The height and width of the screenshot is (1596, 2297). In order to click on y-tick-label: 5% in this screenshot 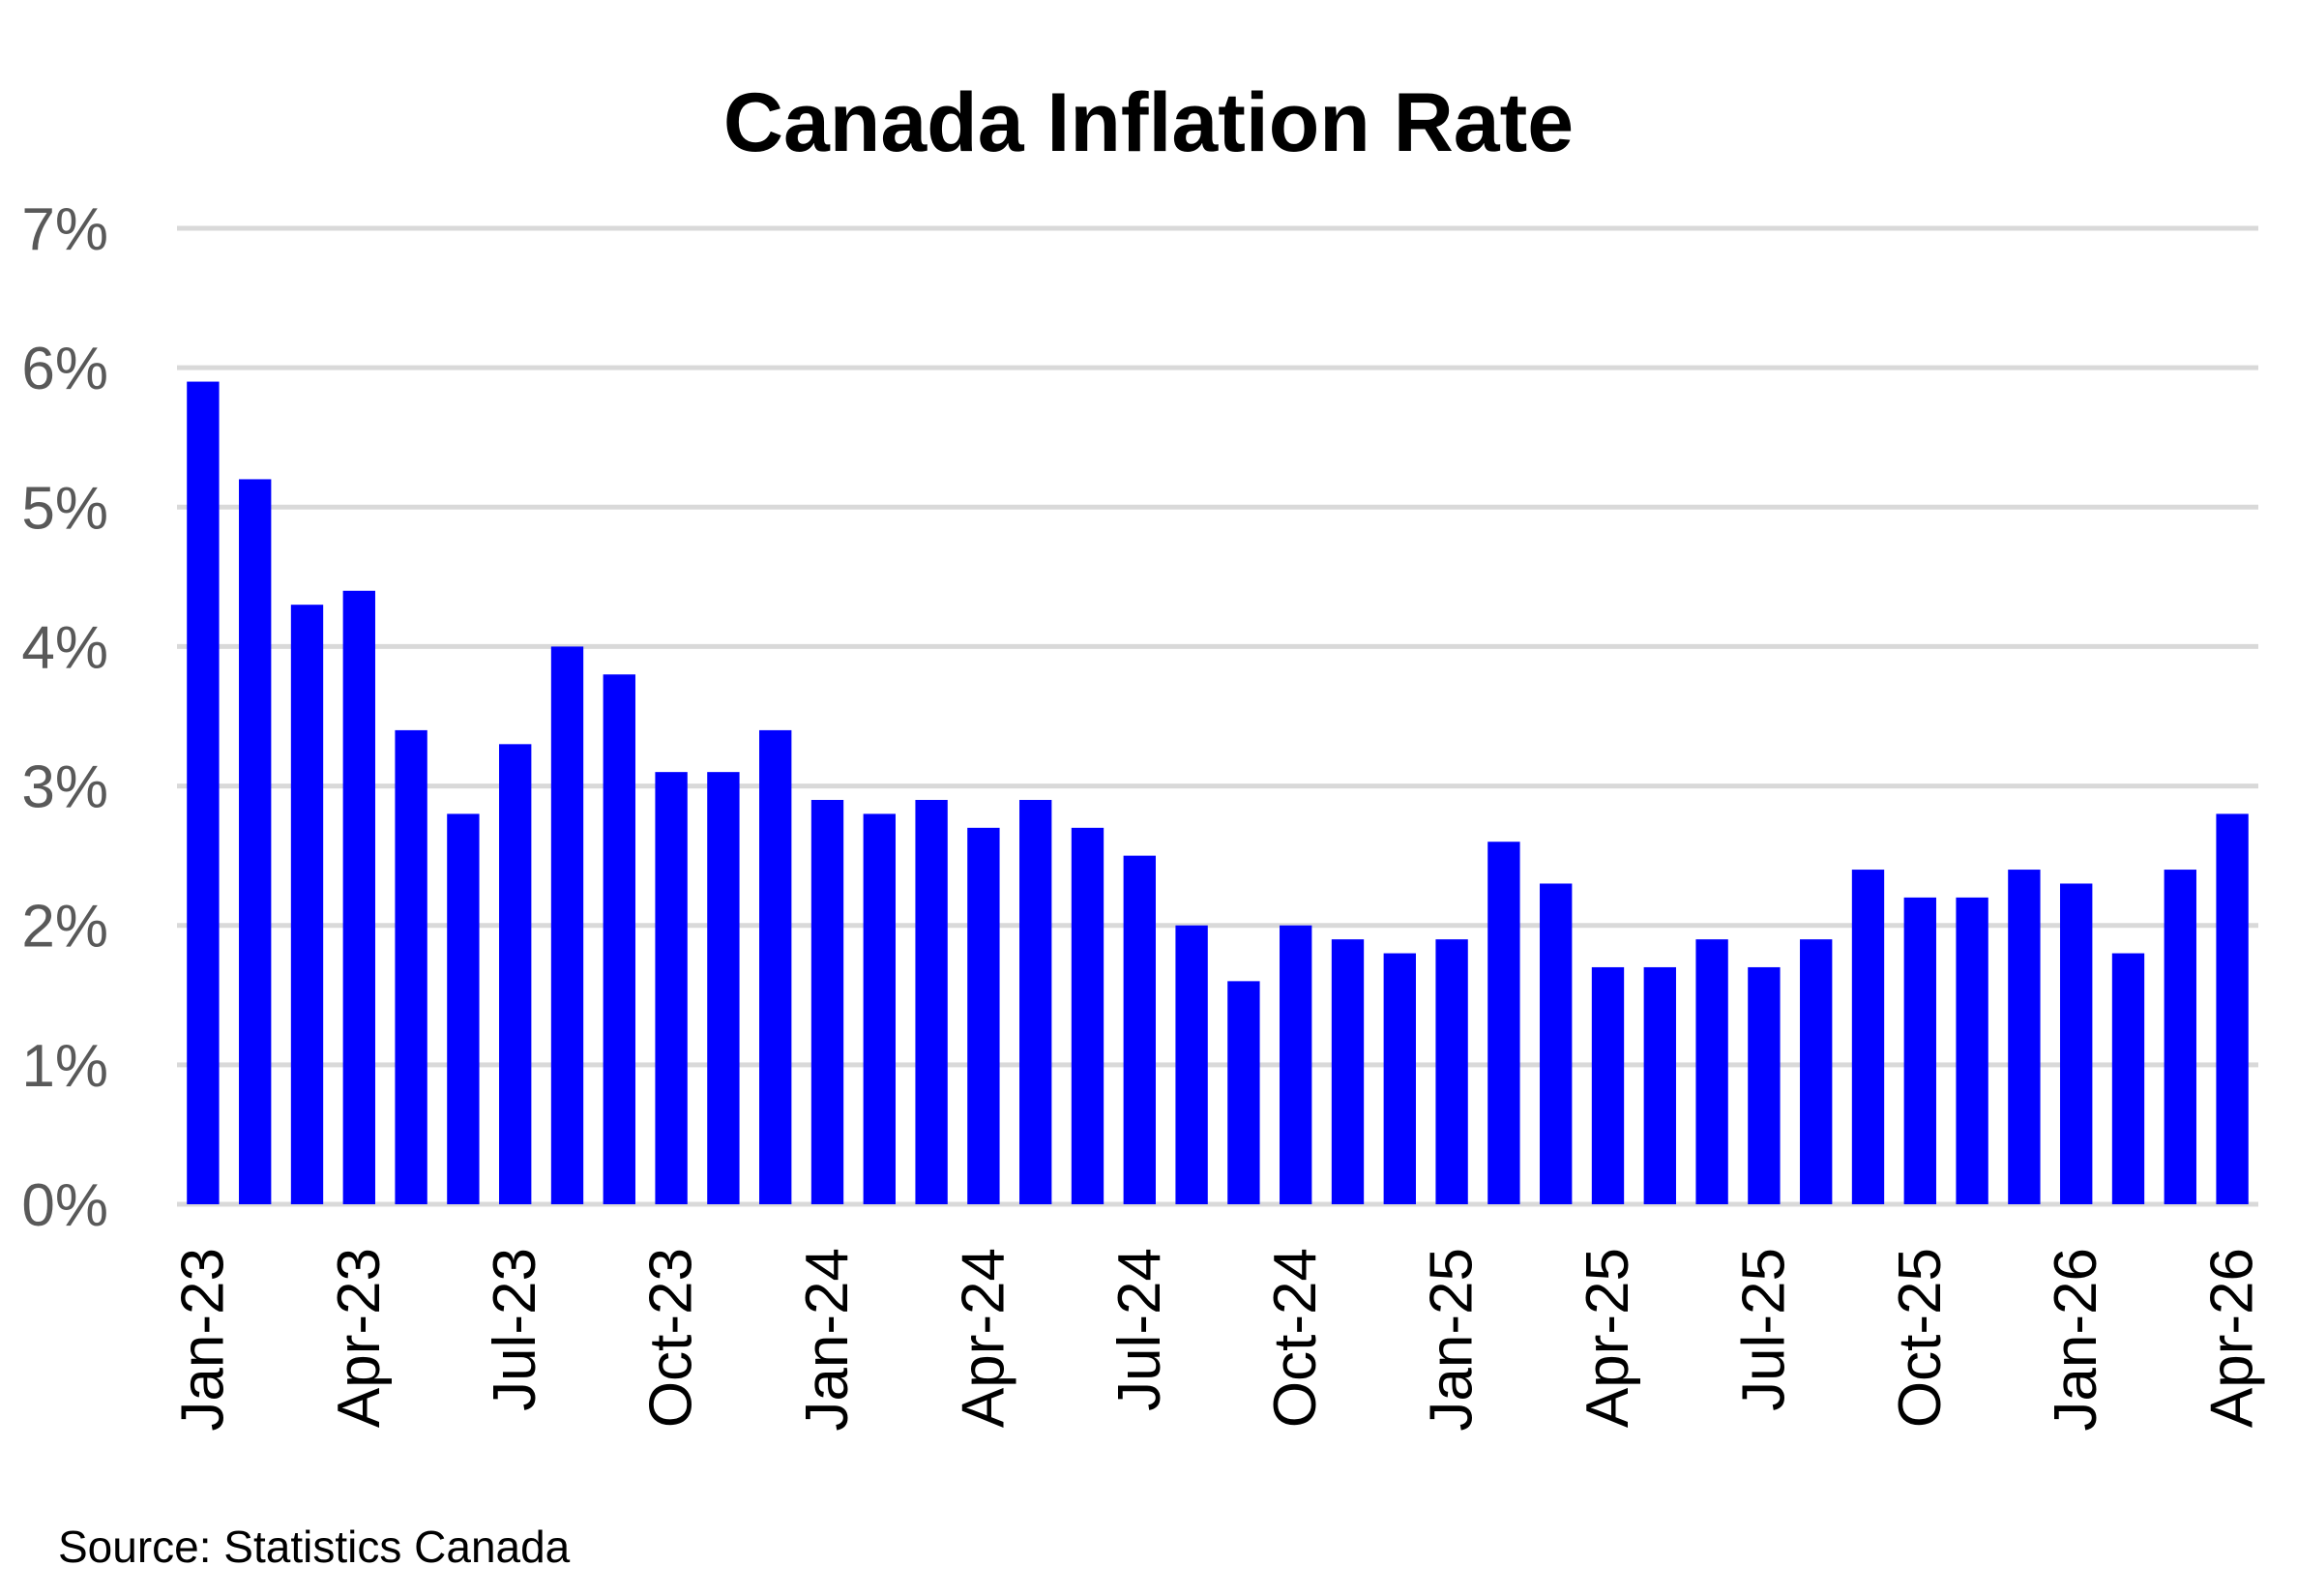, I will do `click(64, 508)`.